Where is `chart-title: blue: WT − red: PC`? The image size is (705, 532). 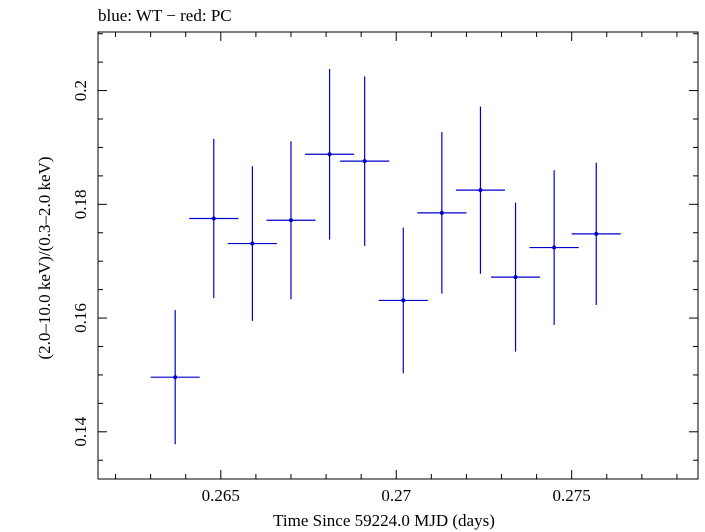 chart-title: blue: WT − red: PC is located at coordinates (165, 15).